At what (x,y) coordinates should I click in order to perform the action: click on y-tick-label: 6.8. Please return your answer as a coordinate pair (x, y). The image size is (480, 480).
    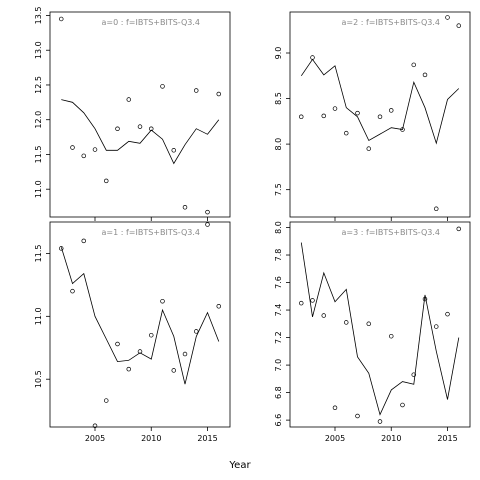
    Looking at the image, I should click on (278, 392).